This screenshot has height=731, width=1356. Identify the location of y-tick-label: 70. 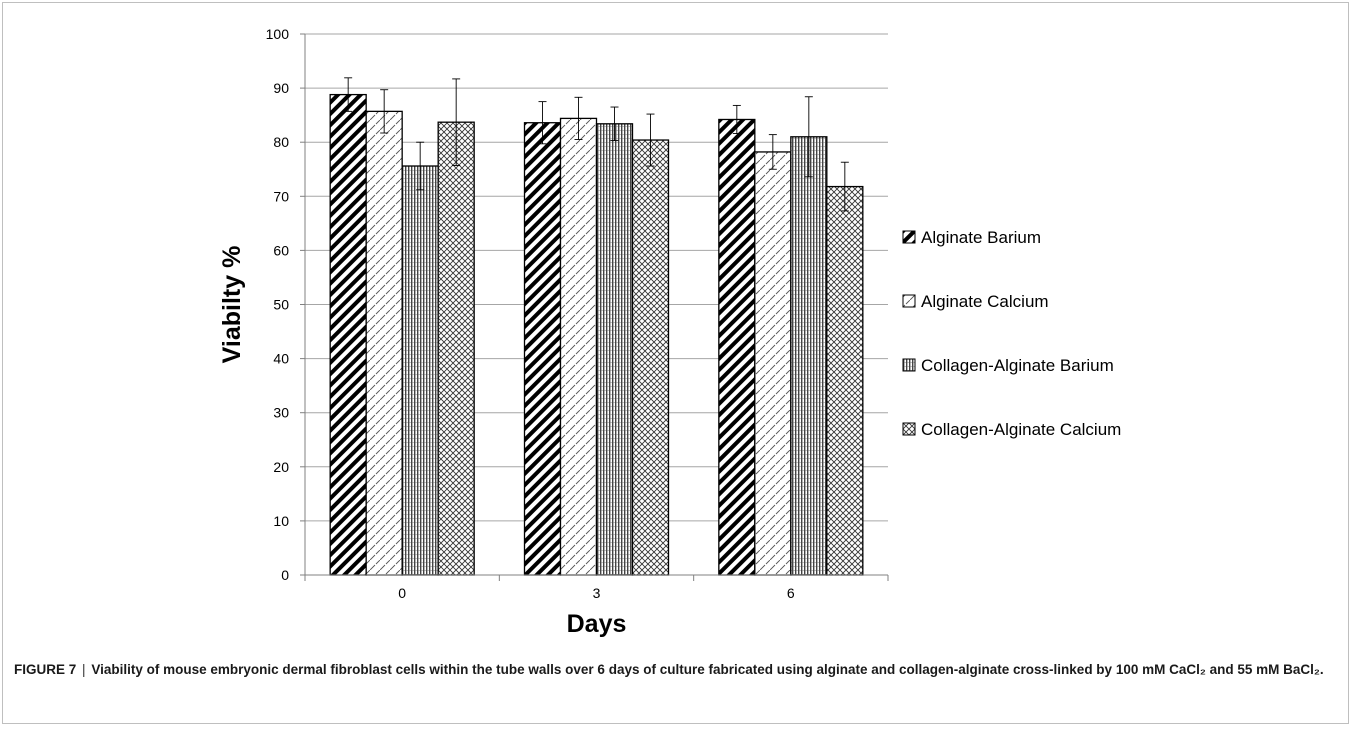
(281, 196).